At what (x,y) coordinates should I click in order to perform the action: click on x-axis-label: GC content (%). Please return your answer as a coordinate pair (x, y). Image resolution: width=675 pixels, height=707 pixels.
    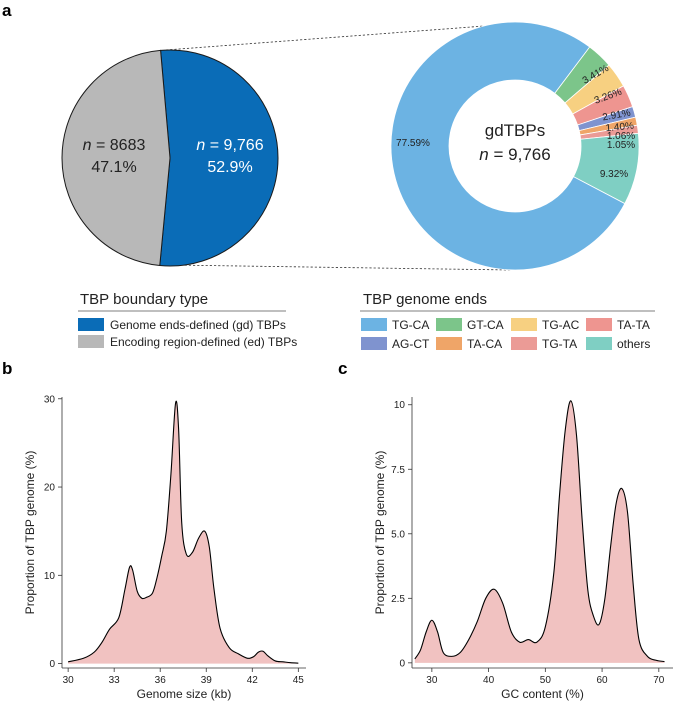
    Looking at the image, I should click on (542, 694).